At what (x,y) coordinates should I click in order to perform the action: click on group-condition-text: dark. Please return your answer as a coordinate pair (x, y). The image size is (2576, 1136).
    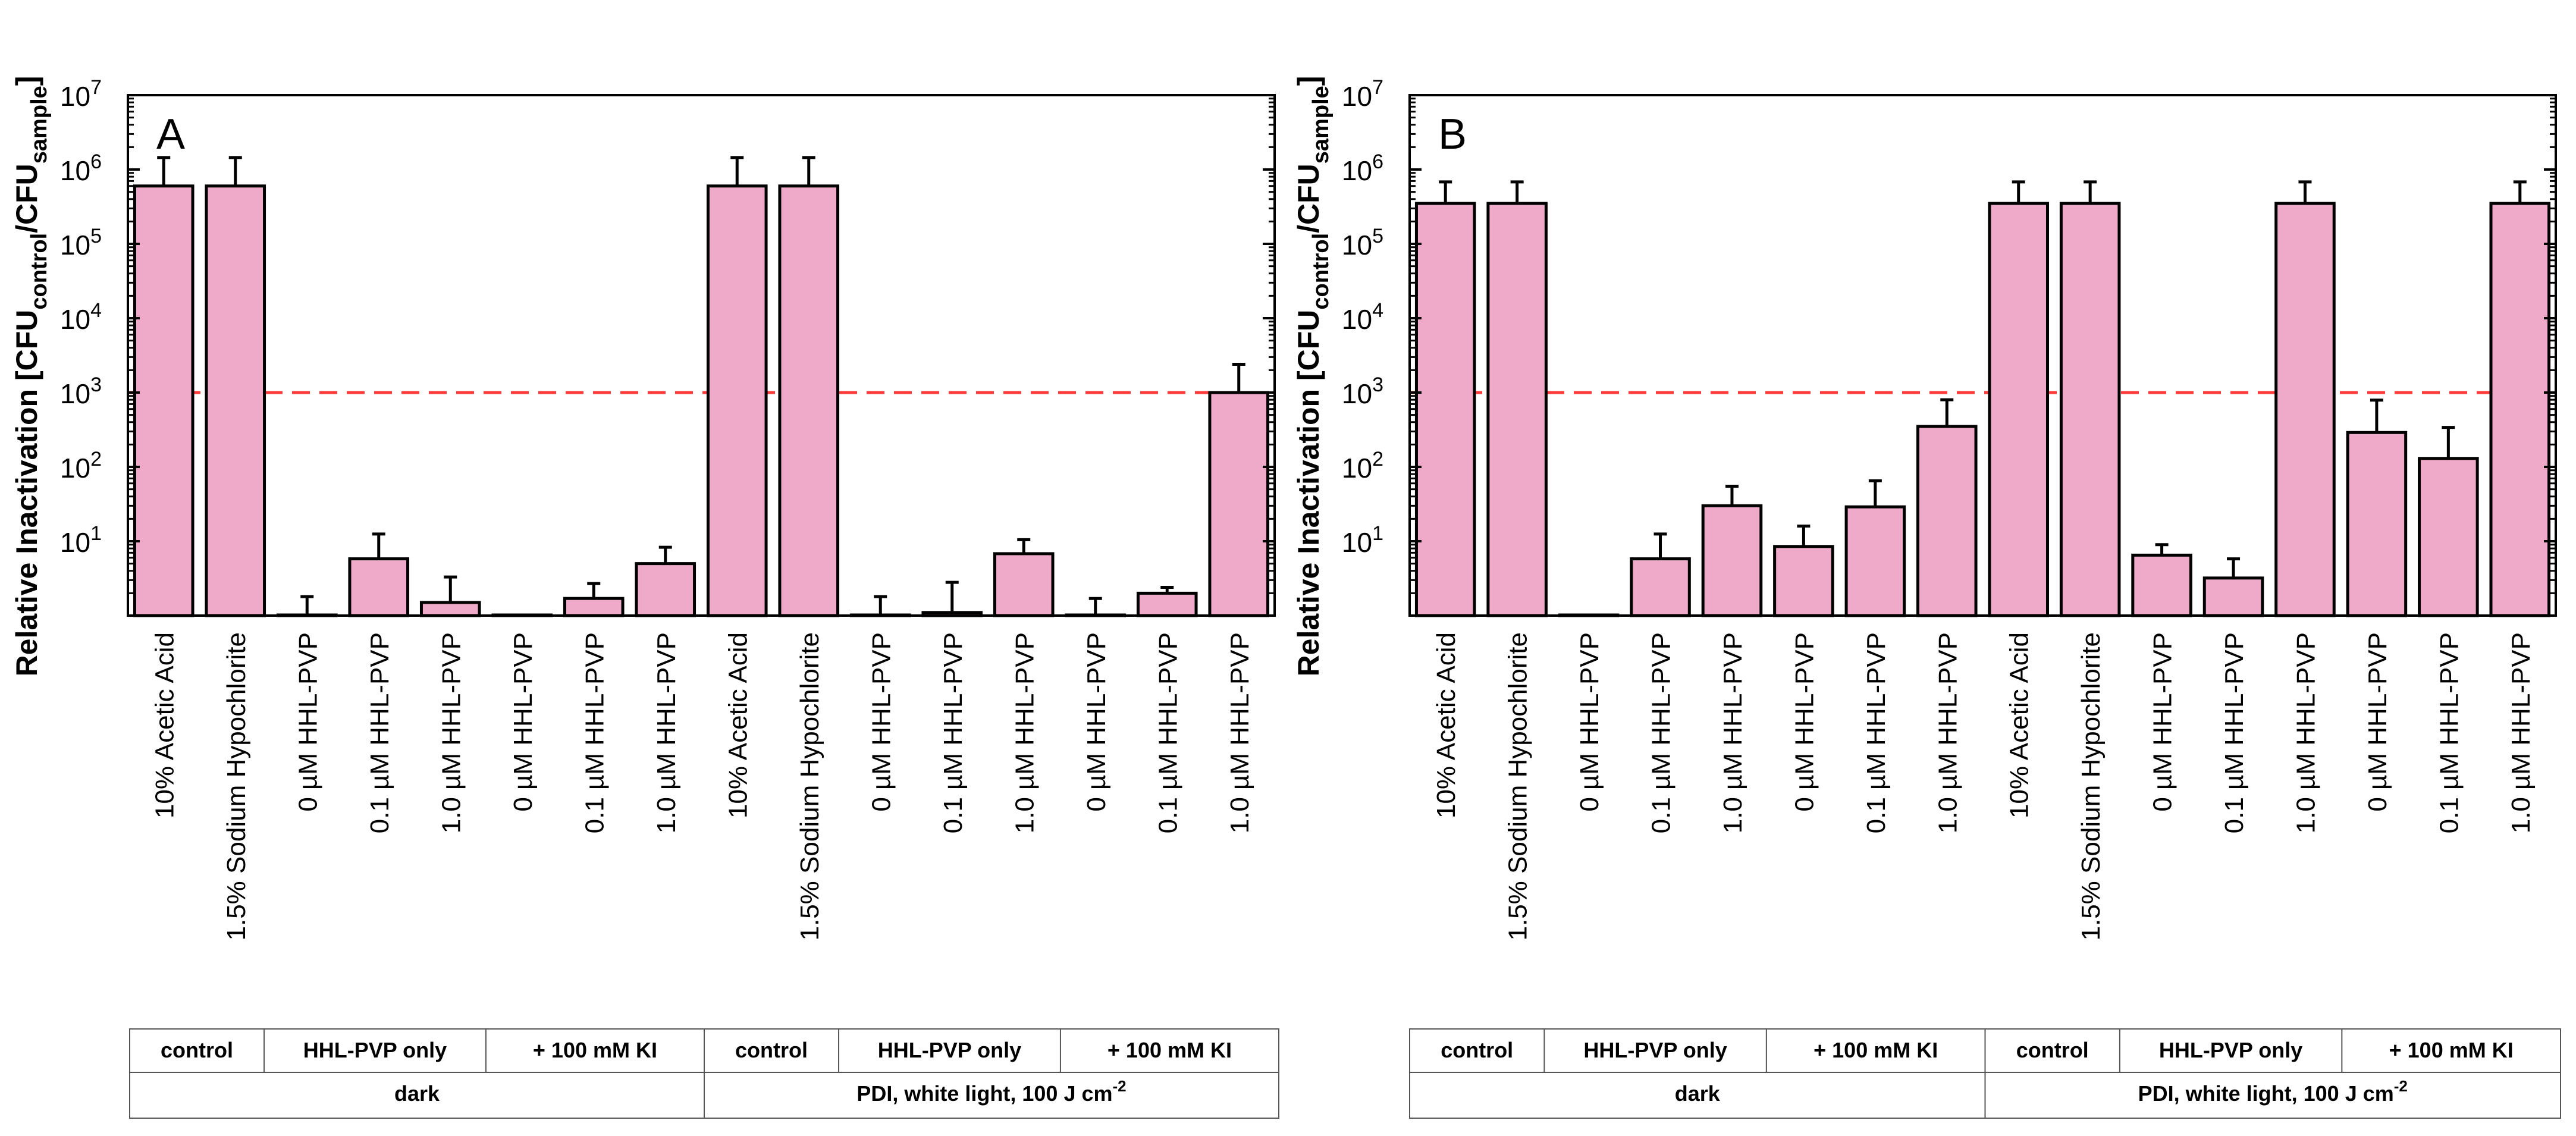
    Looking at the image, I should click on (417, 1093).